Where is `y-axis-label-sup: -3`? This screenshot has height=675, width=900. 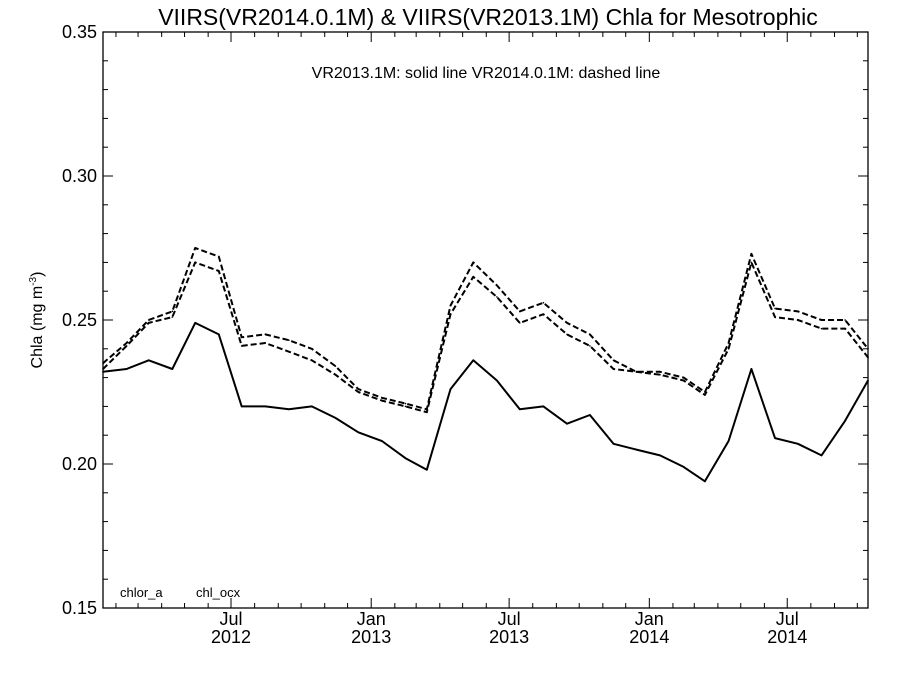
y-axis-label-sup: -3 is located at coordinates (33, 280).